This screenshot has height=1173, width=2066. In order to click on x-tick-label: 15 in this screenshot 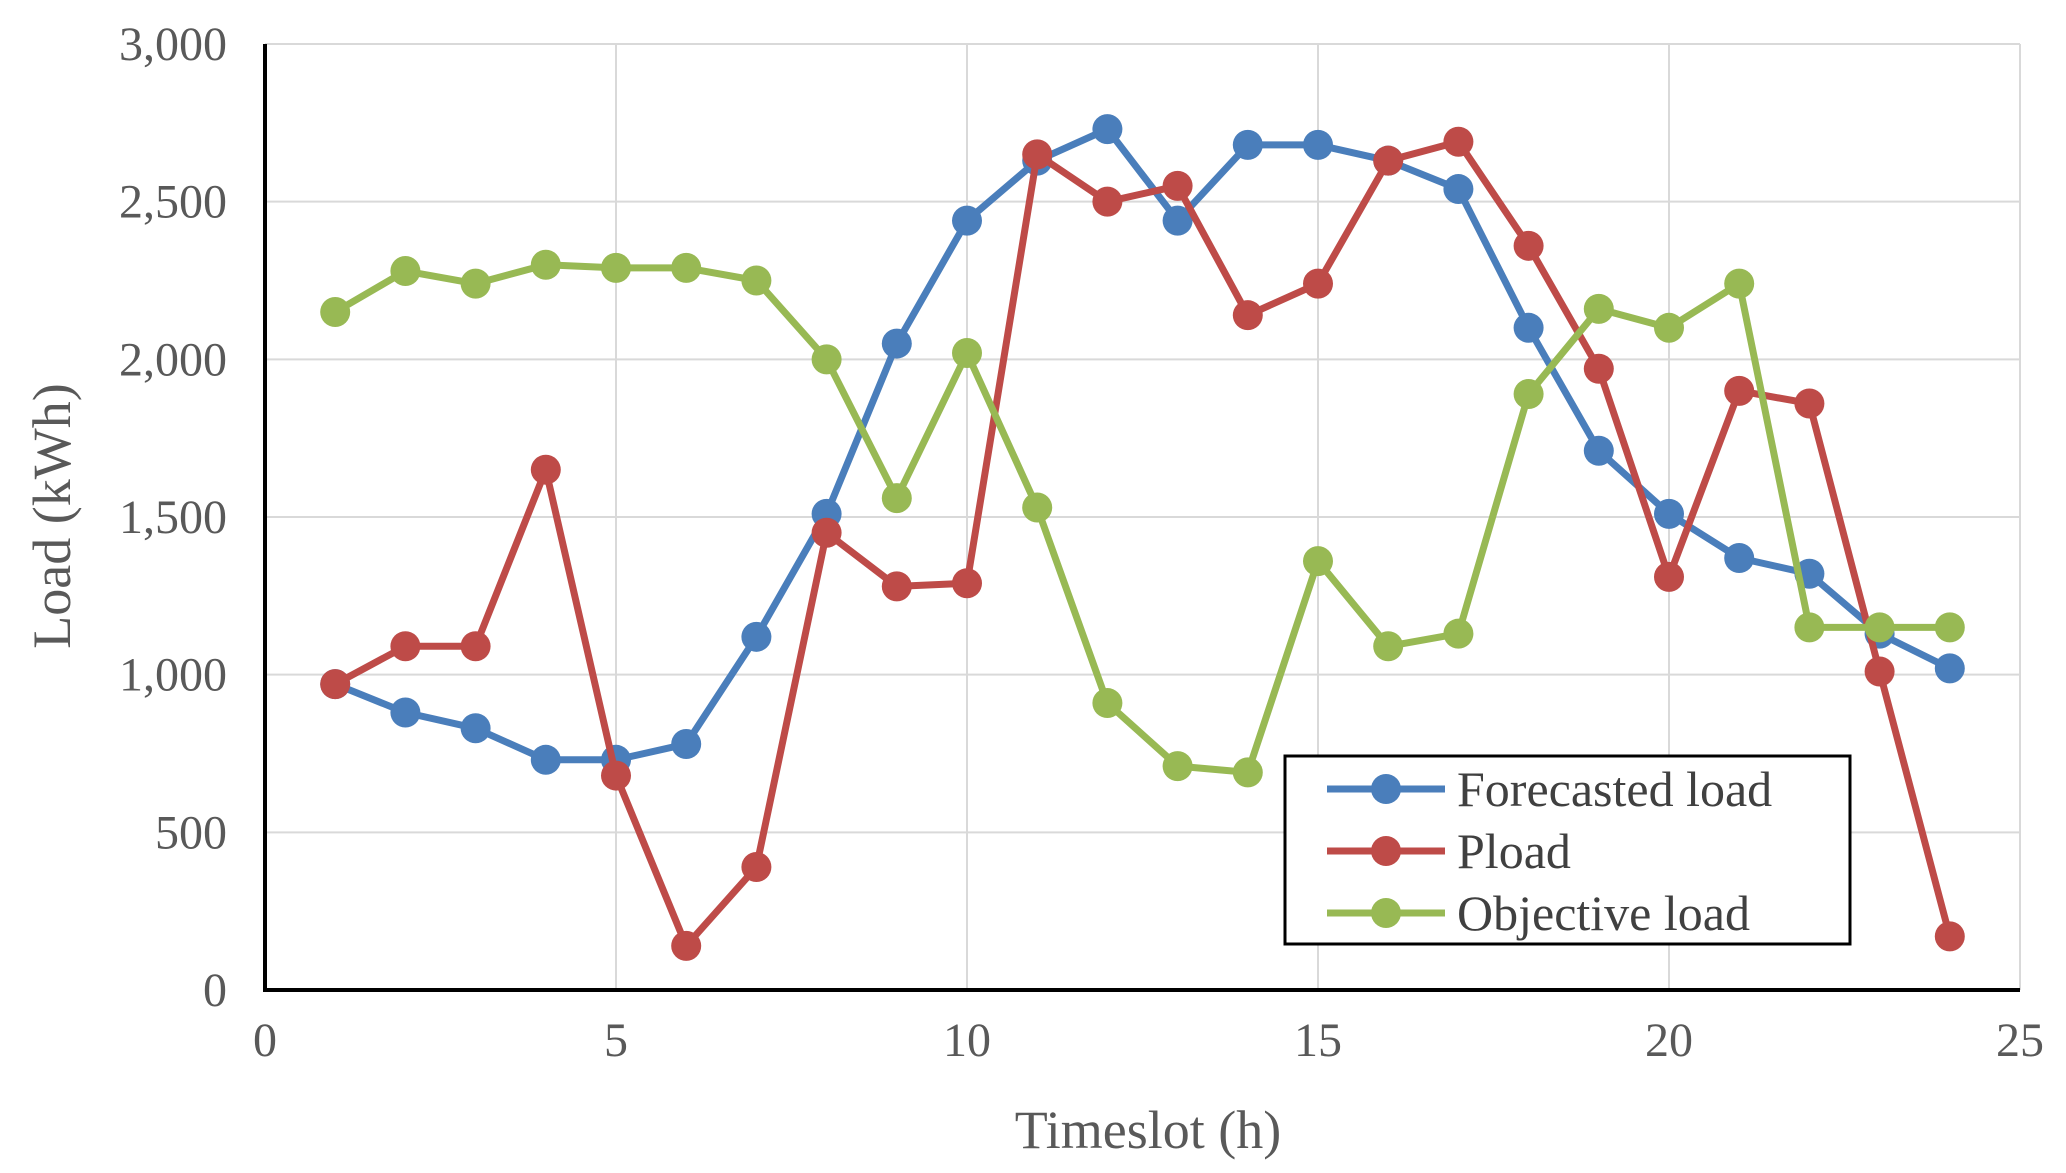, I will do `click(1318, 1040)`.